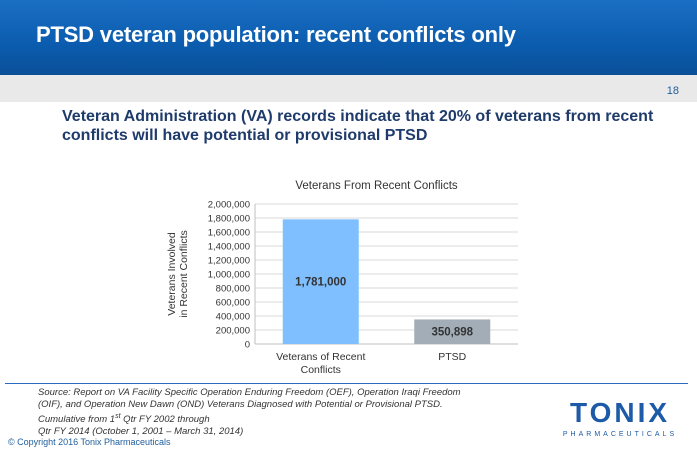  Describe the element at coordinates (247, 345) in the screenshot. I see `y-tick-label: 0` at that location.